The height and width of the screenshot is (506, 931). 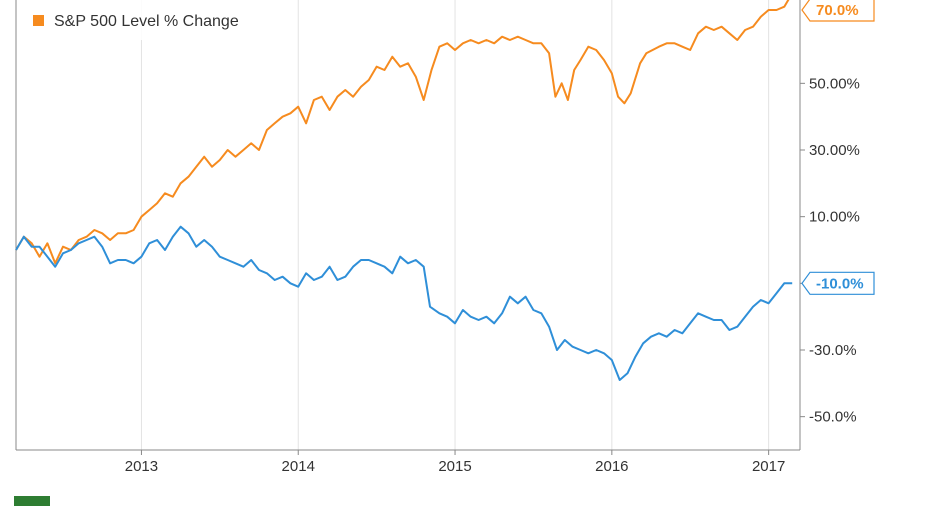 I want to click on y-tick-label: 50.00%, so click(x=834, y=83).